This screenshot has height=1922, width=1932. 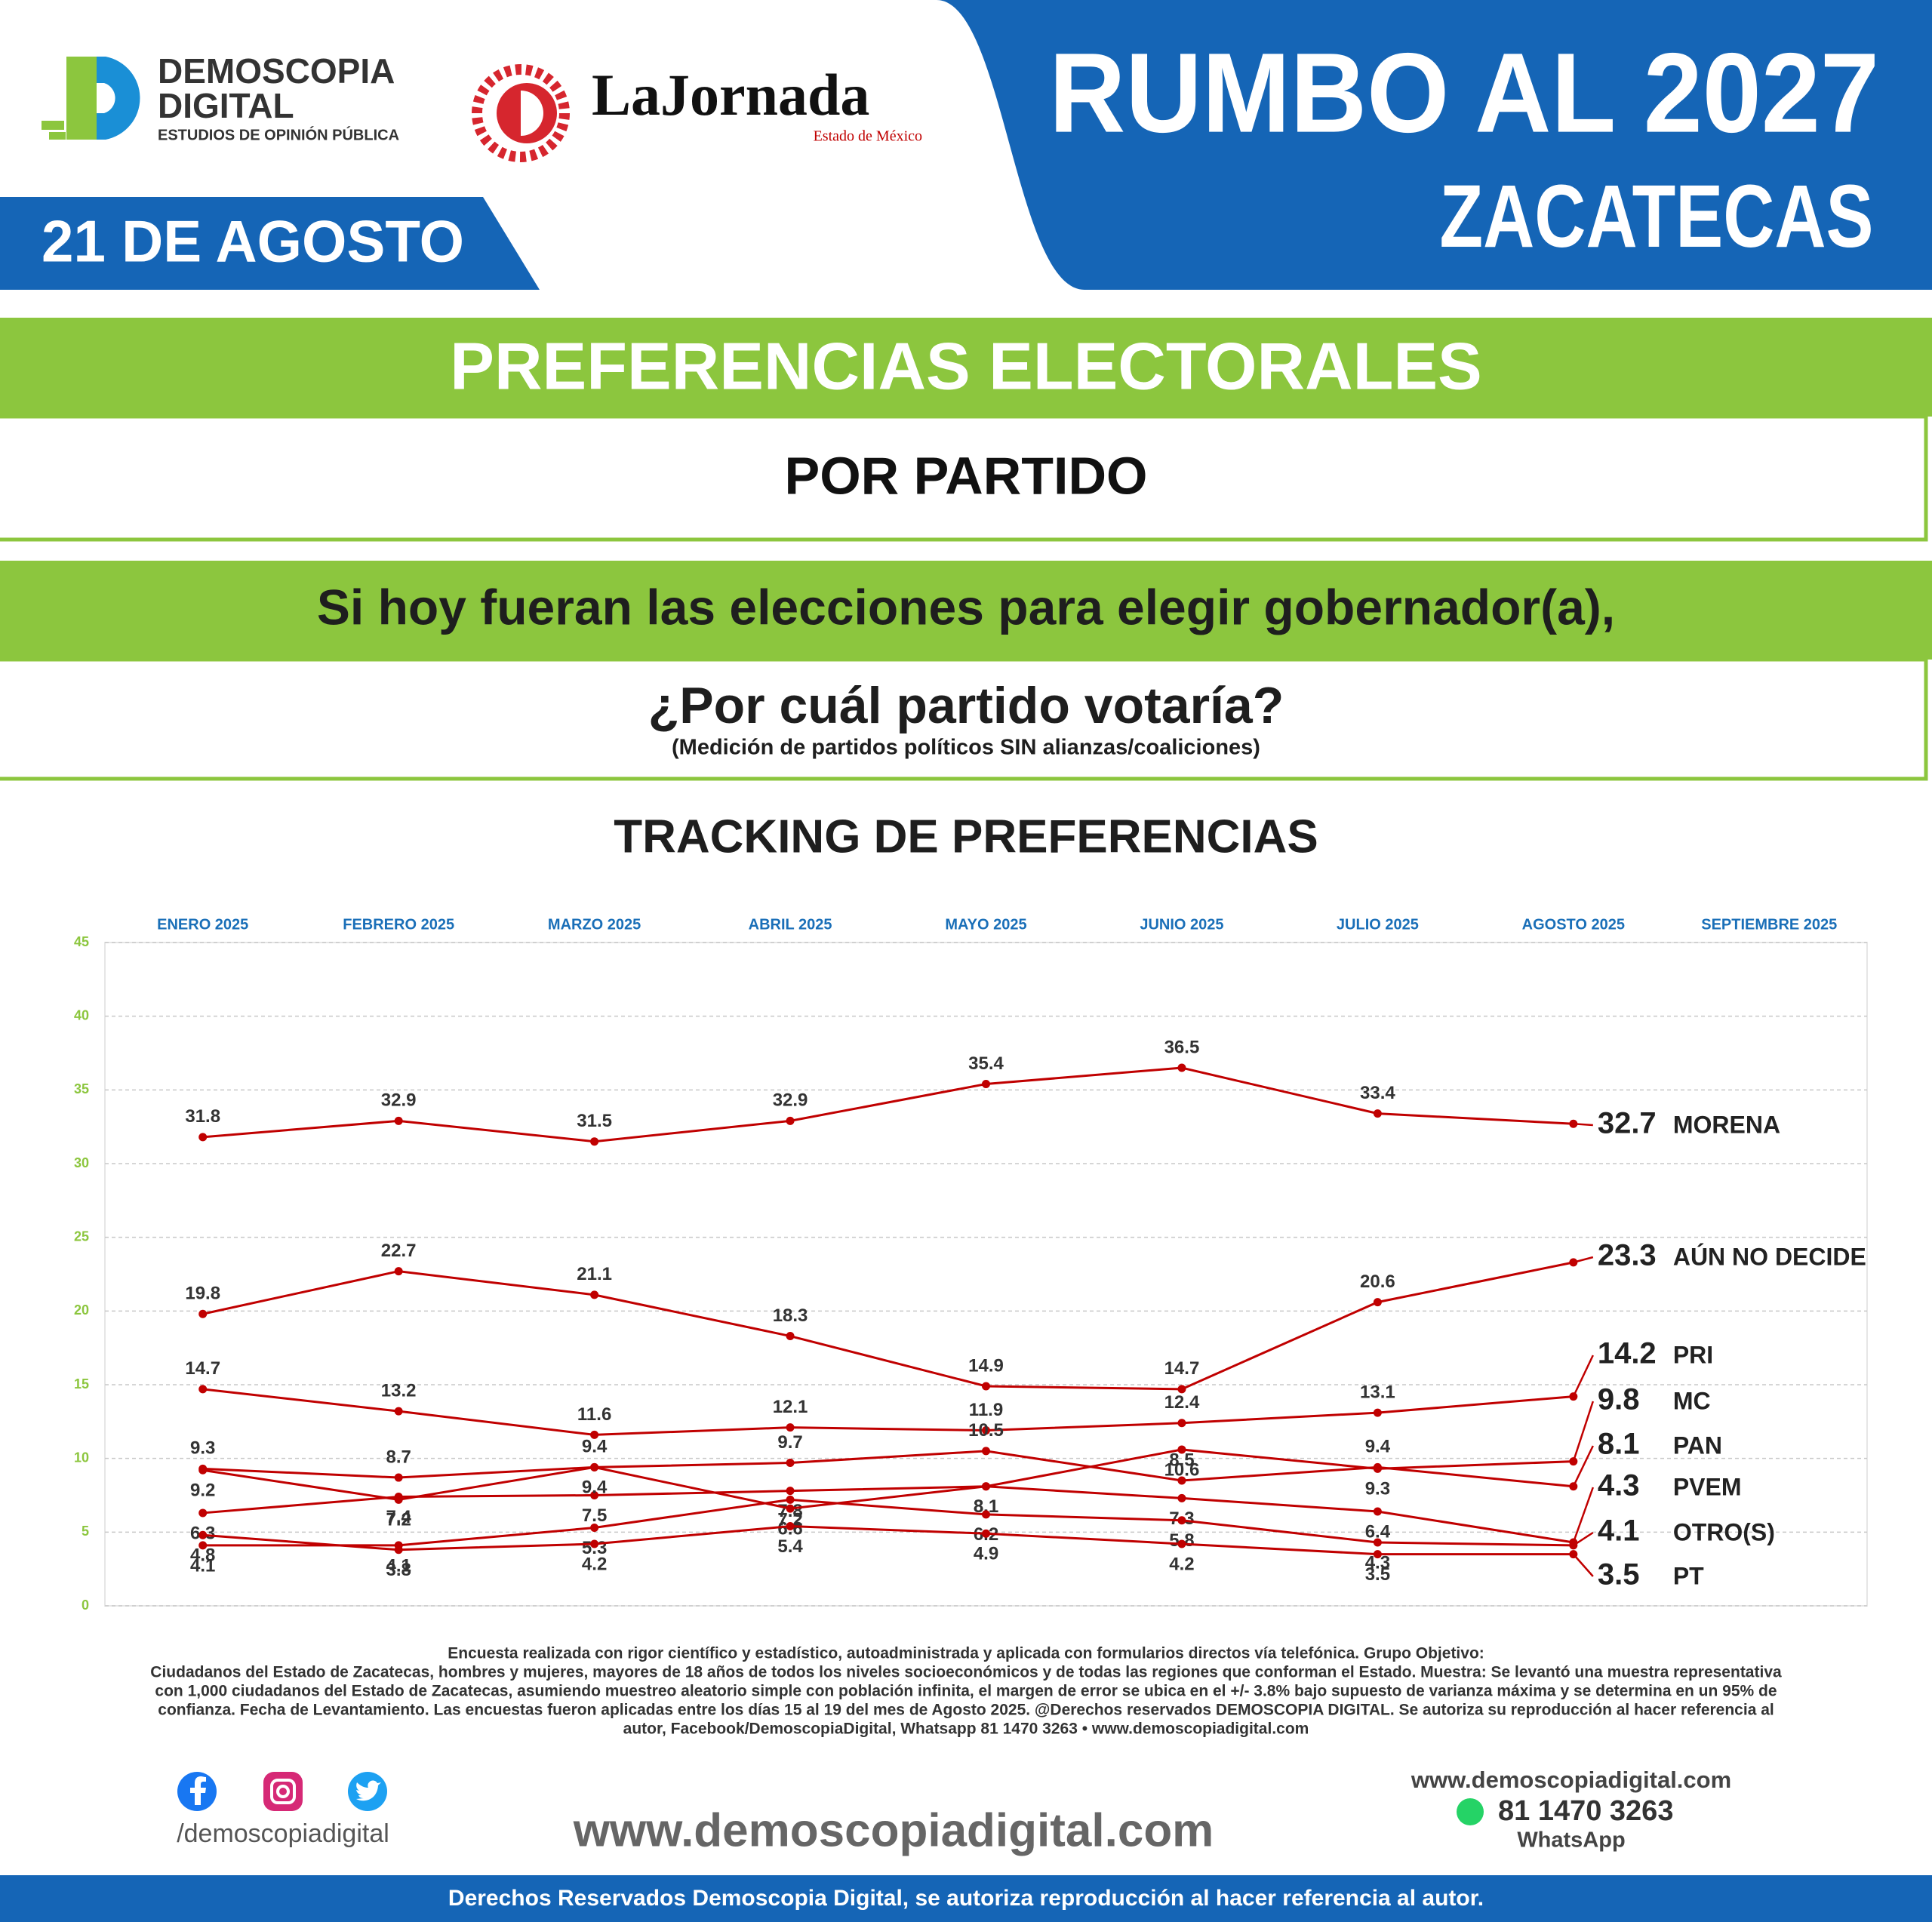 I want to click on x-tick-label: ABRIL 2025, so click(x=790, y=925).